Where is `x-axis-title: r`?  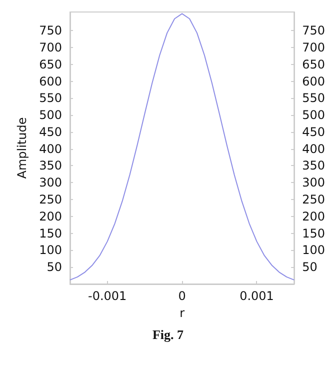 x-axis-title: r is located at coordinates (182, 313).